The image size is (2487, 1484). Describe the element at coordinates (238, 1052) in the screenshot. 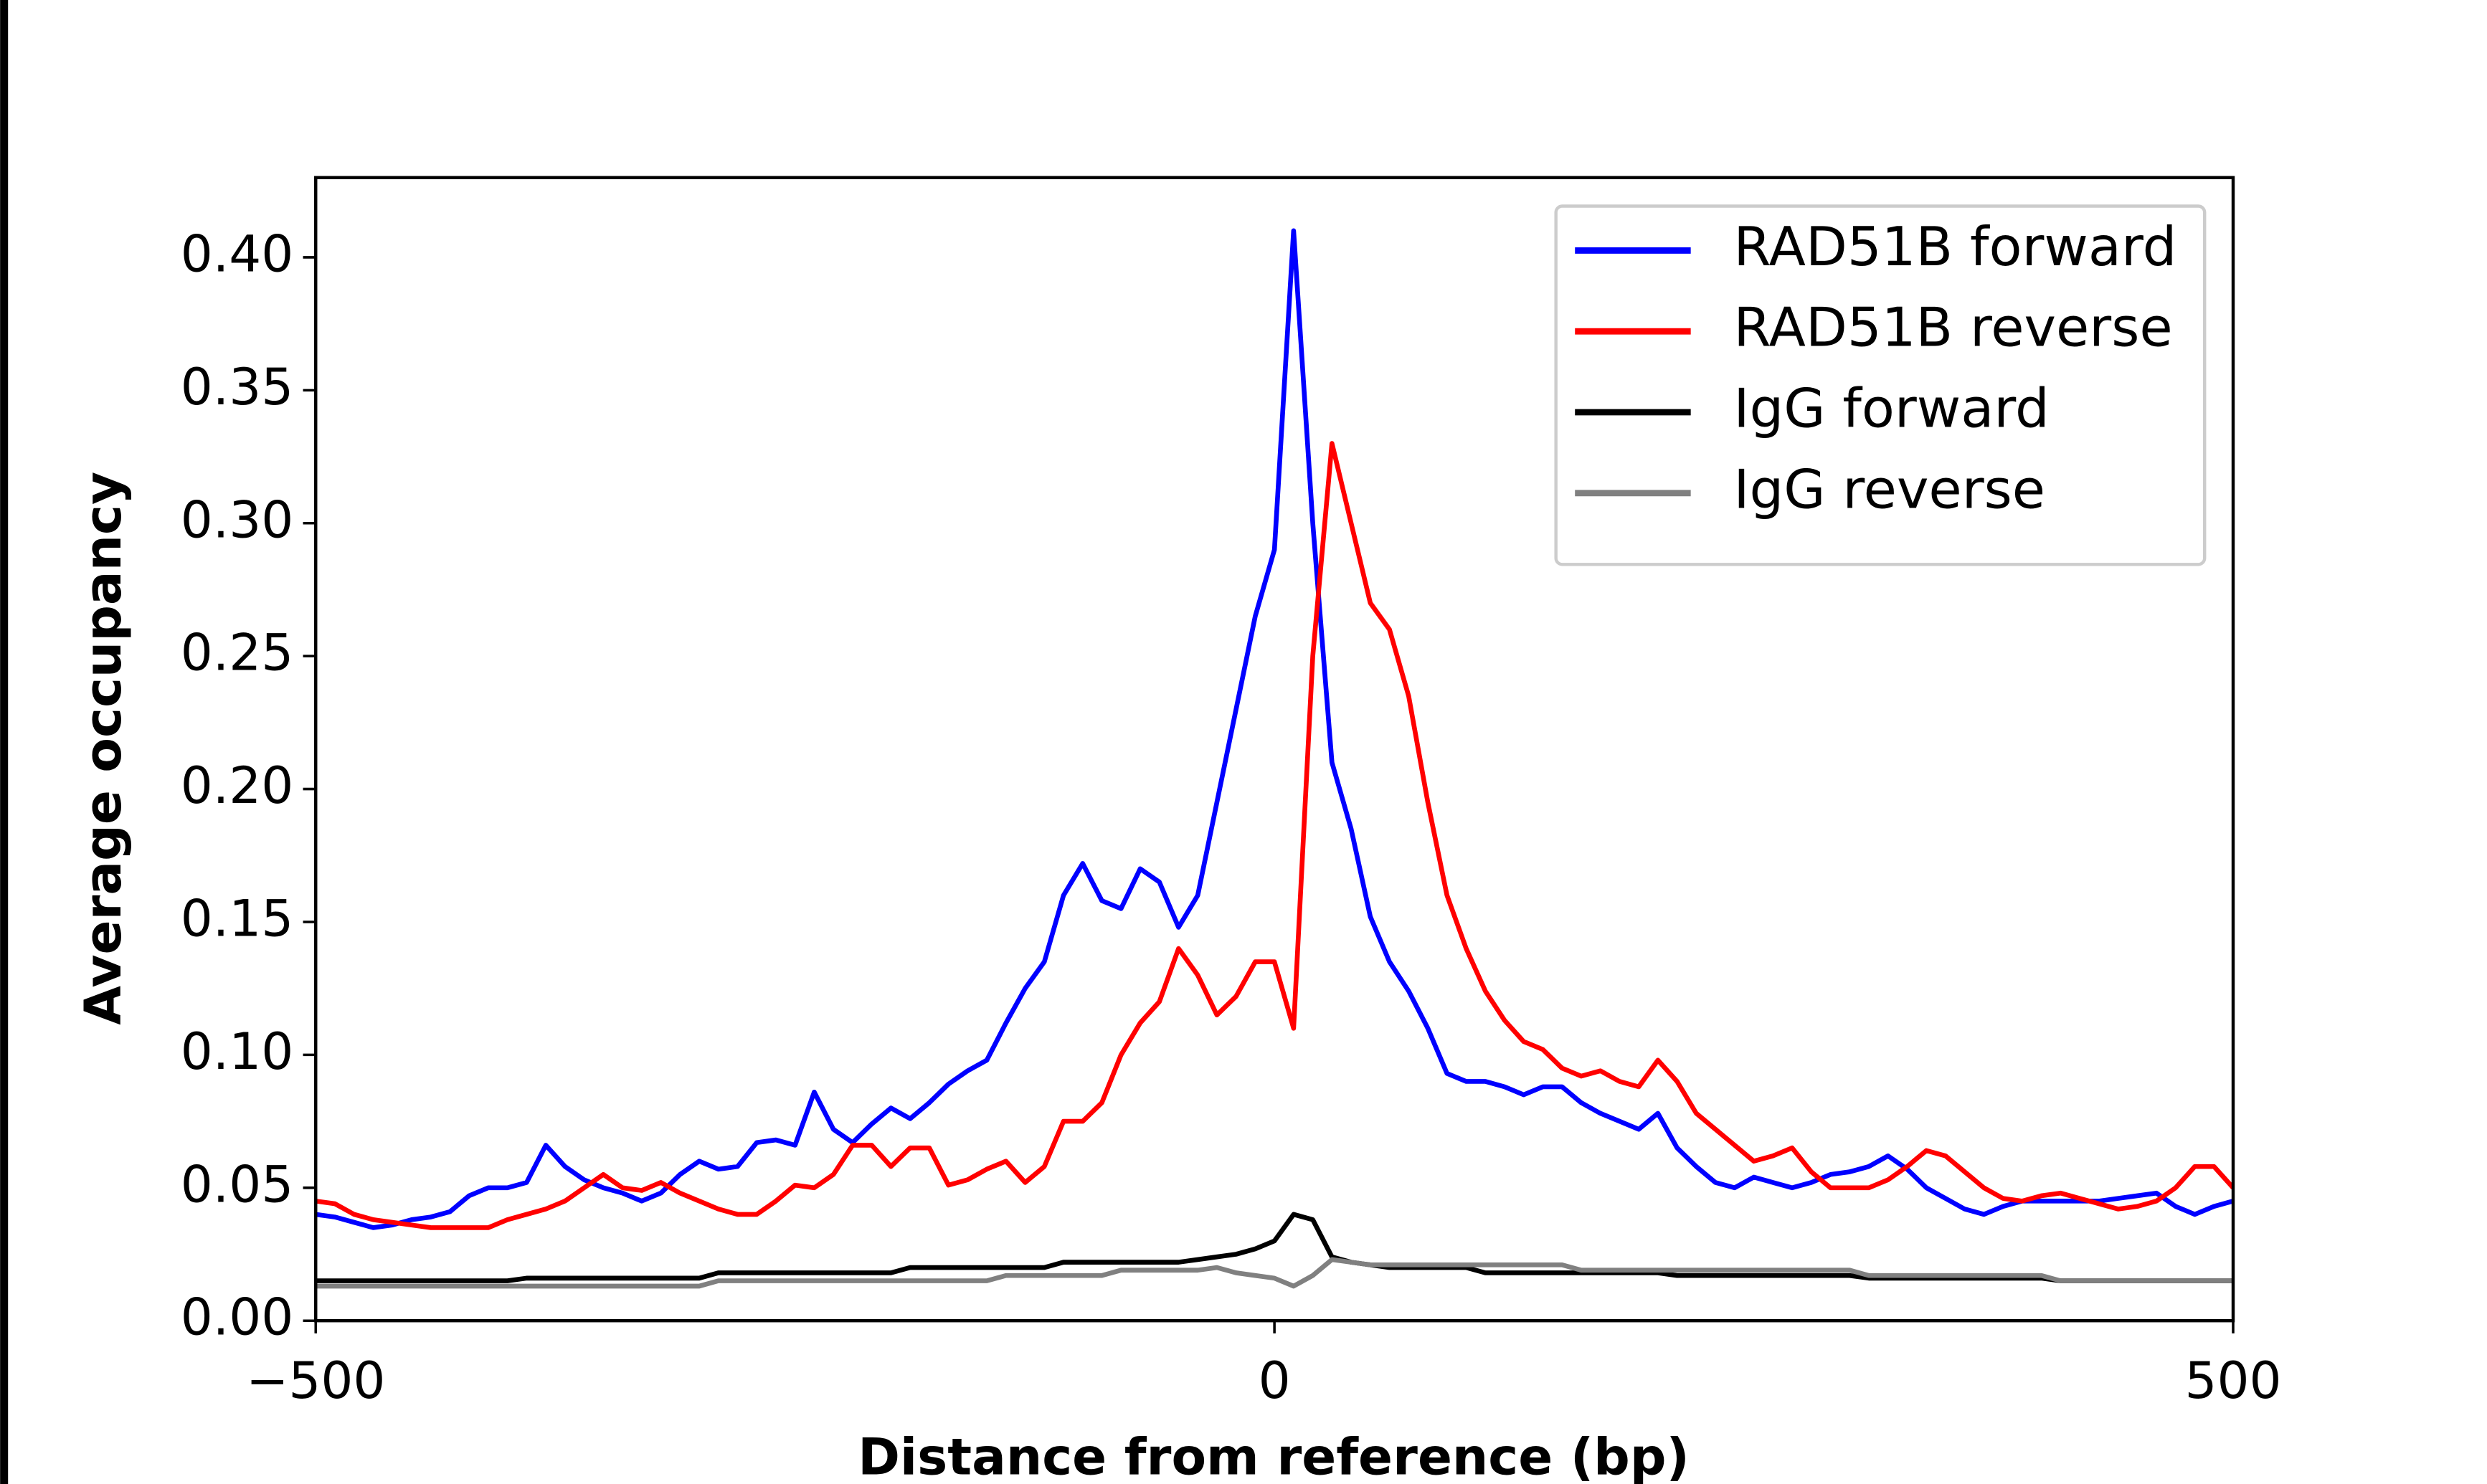

I see `y-tick-label: 0.10` at that location.